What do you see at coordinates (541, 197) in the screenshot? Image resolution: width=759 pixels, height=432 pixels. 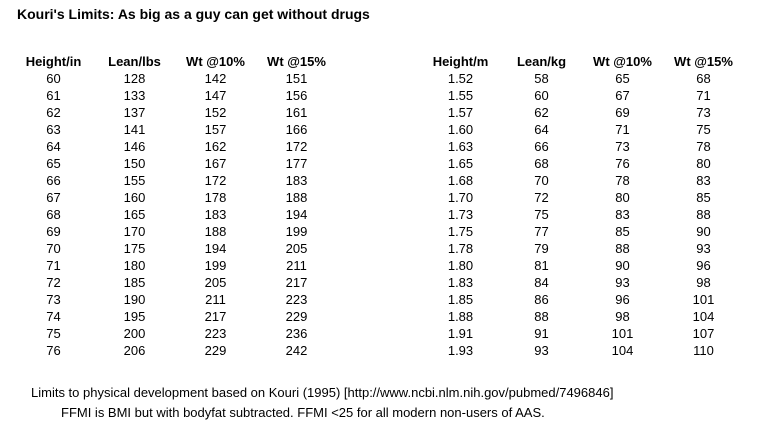 I see `table-cell: 72` at bounding box center [541, 197].